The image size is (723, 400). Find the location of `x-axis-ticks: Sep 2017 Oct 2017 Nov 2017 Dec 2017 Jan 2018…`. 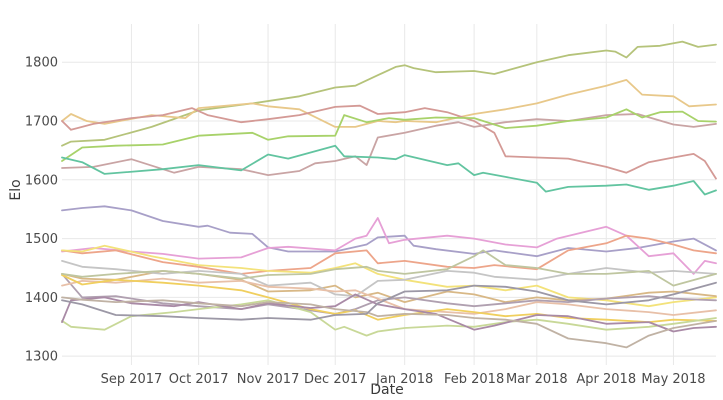

x-axis-ticks: Sep 2017 Oct 2017 Nov 2017 Dec 2017 Jan 2018… is located at coordinates (403, 379).